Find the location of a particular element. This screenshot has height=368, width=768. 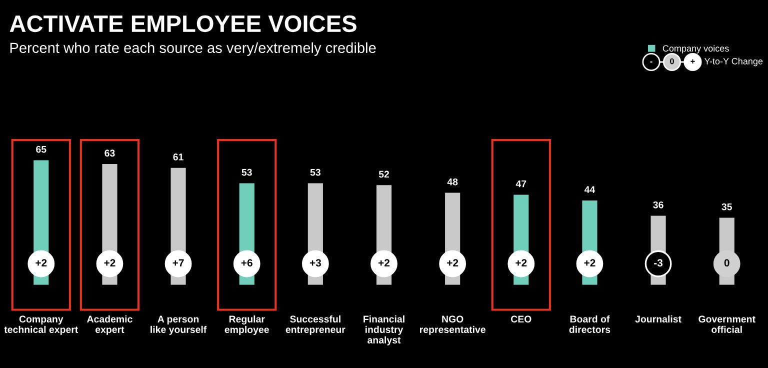

x-tick-label: NGO representative is located at coordinates (453, 325).